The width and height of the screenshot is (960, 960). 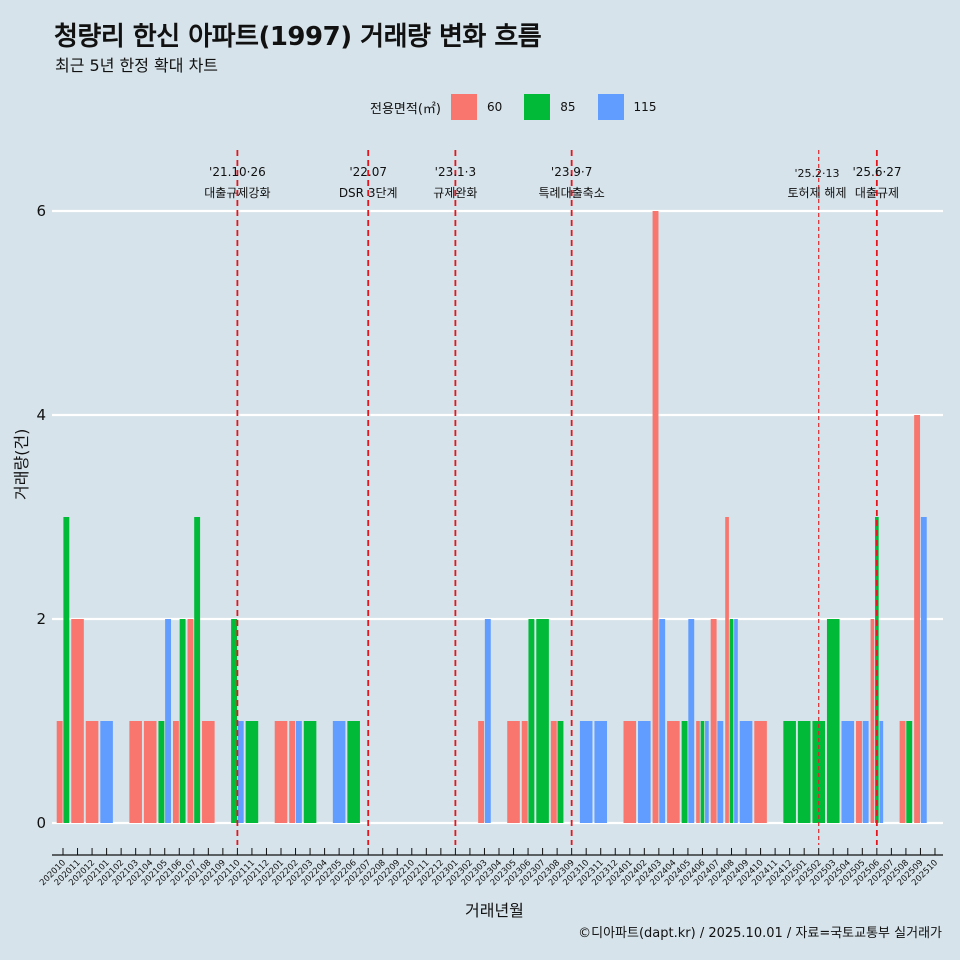 I want to click on legend-label-60: 60, so click(x=494, y=107).